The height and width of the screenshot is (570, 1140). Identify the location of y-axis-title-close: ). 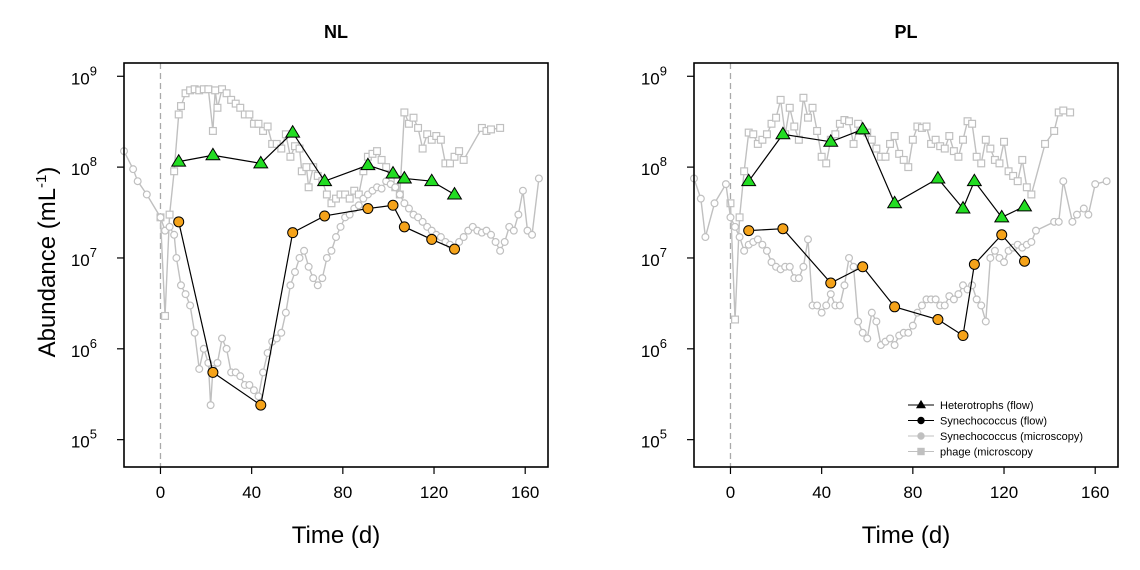
(47, 171).